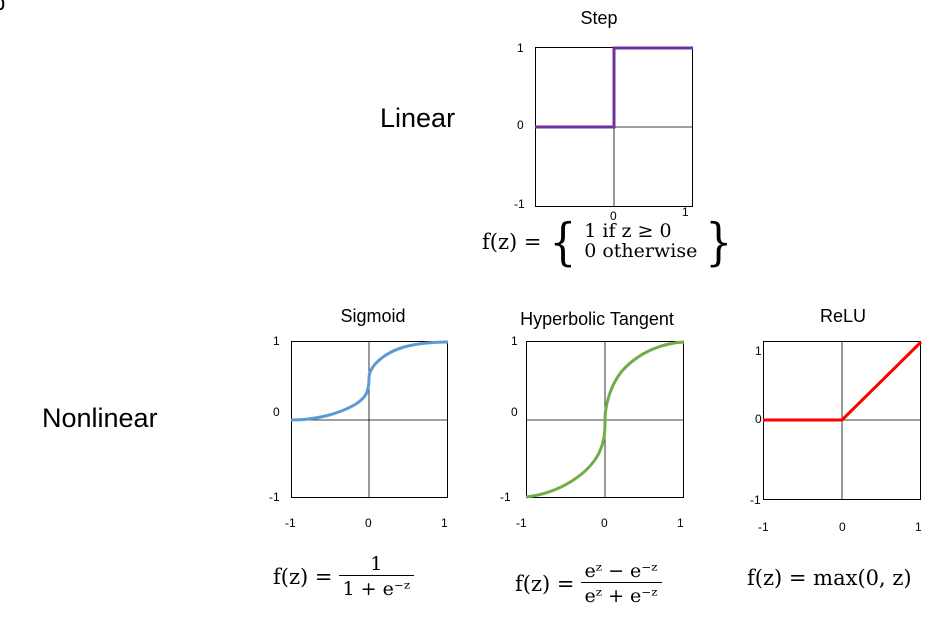 This screenshot has height=622, width=952. I want to click on tanh-formula-numerator: eᶻ − e⁻ᶻ, so click(621, 571).